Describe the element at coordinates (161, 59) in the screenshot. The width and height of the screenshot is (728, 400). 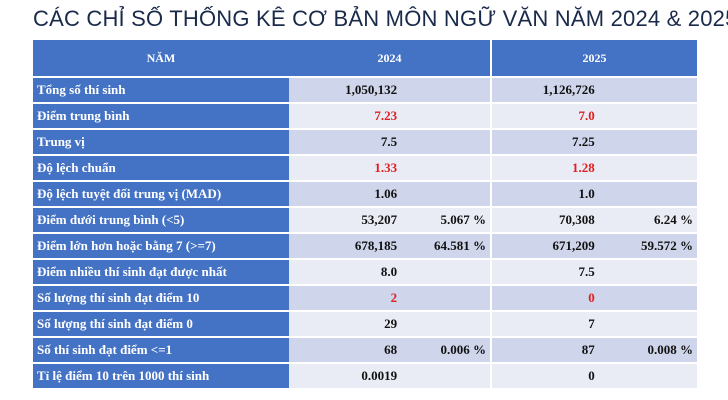
I see `header-year-label: NĂM` at that location.